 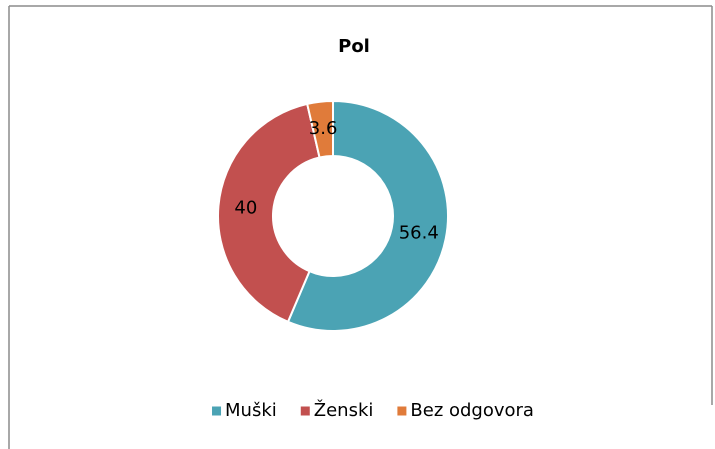 What do you see at coordinates (344, 410) in the screenshot?
I see `legend-label: Ženski` at bounding box center [344, 410].